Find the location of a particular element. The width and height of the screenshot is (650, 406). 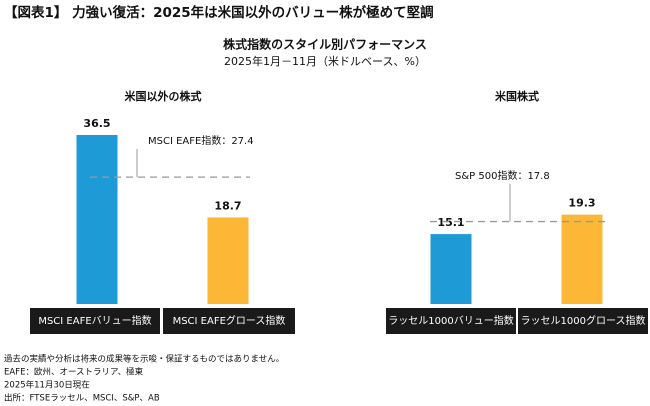

value-label: 19.3 is located at coordinates (581, 203).